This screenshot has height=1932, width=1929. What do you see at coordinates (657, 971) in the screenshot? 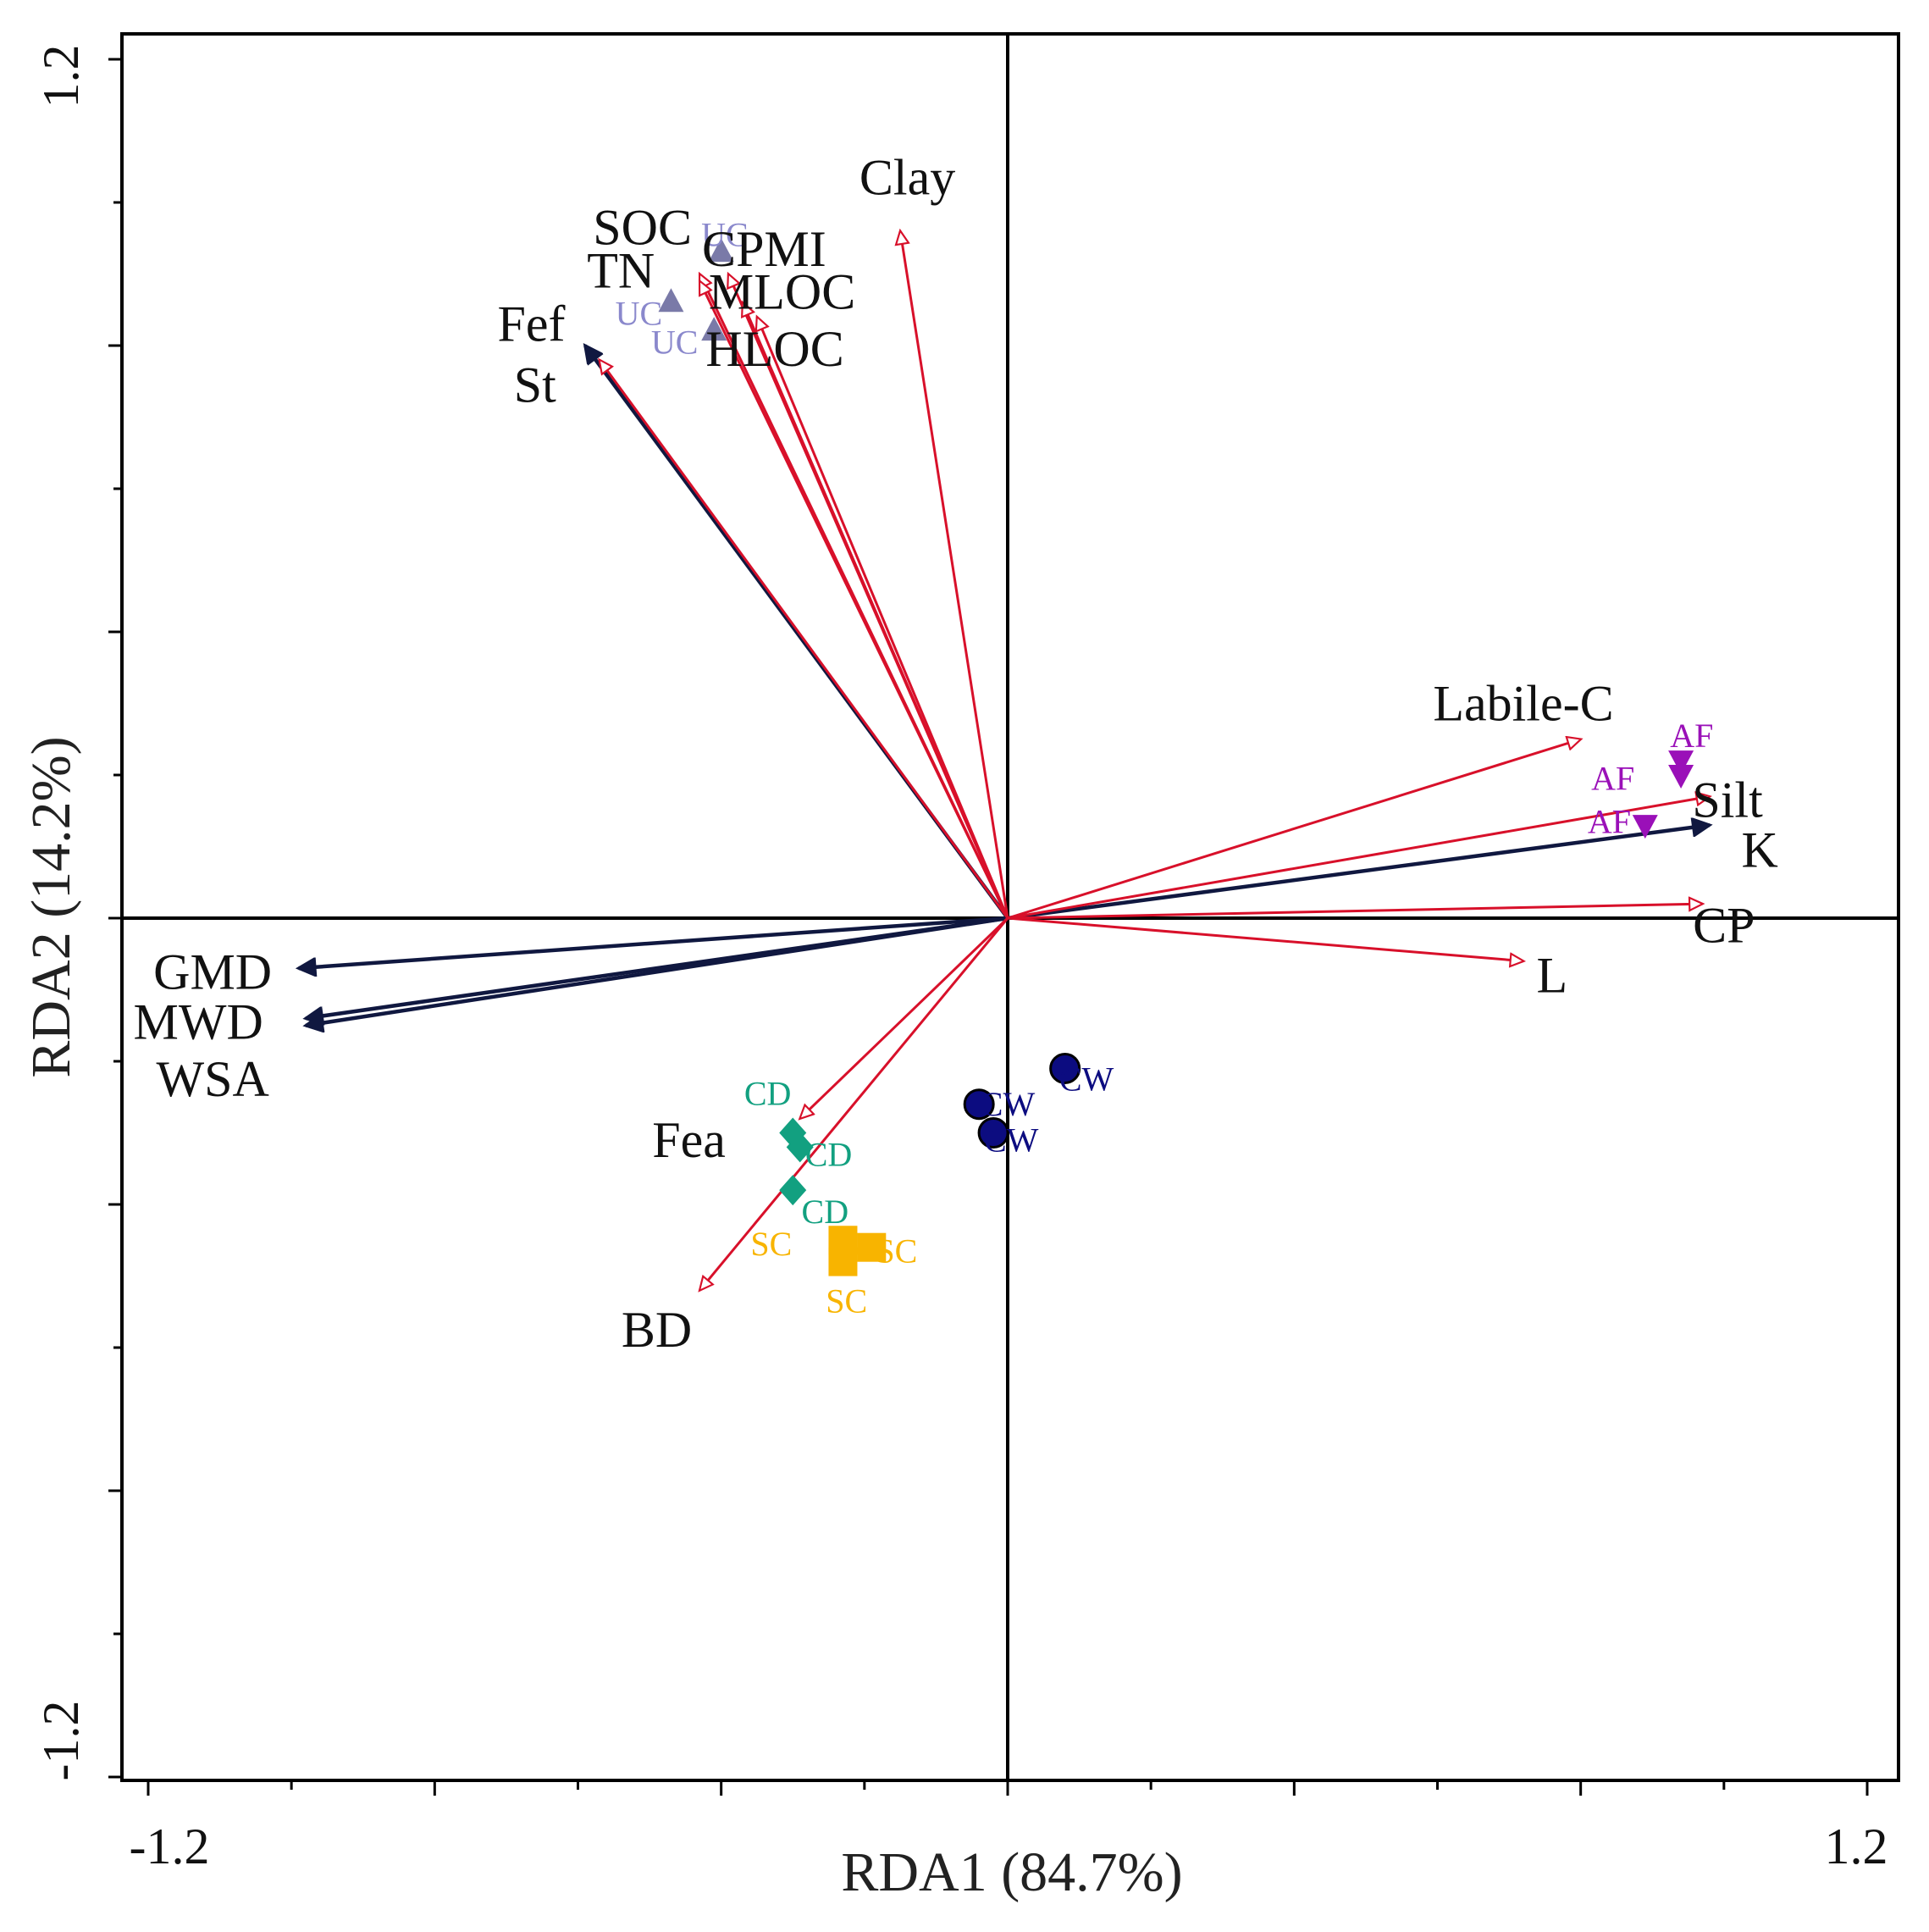
I see `response-arrow-wsa` at bounding box center [657, 971].